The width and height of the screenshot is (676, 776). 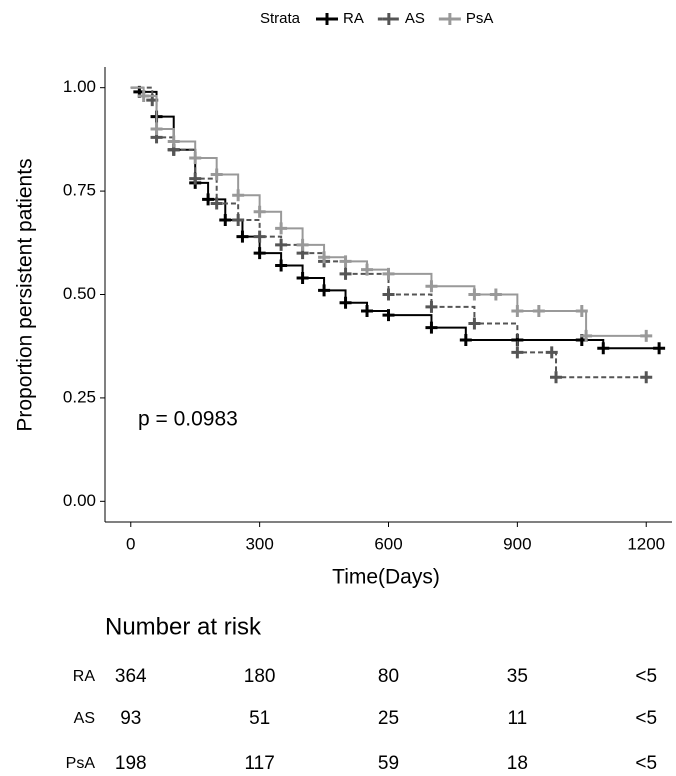 I want to click on legend-label: RA, so click(x=353, y=18).